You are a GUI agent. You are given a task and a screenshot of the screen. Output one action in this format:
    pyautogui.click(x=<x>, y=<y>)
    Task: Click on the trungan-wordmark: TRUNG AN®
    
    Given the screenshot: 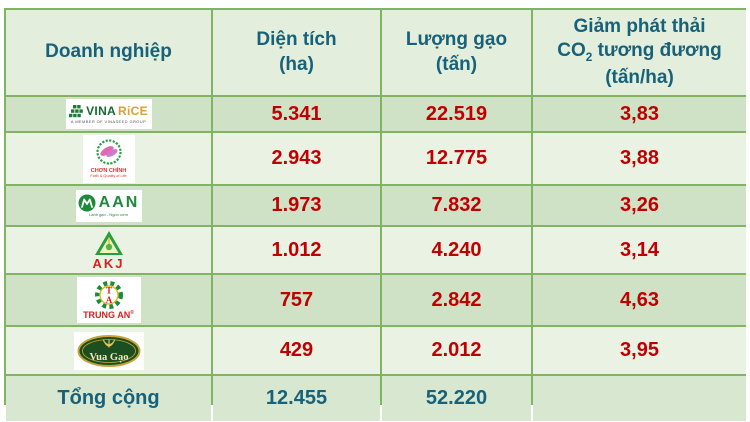 What is the action you would take?
    pyautogui.click(x=108, y=315)
    